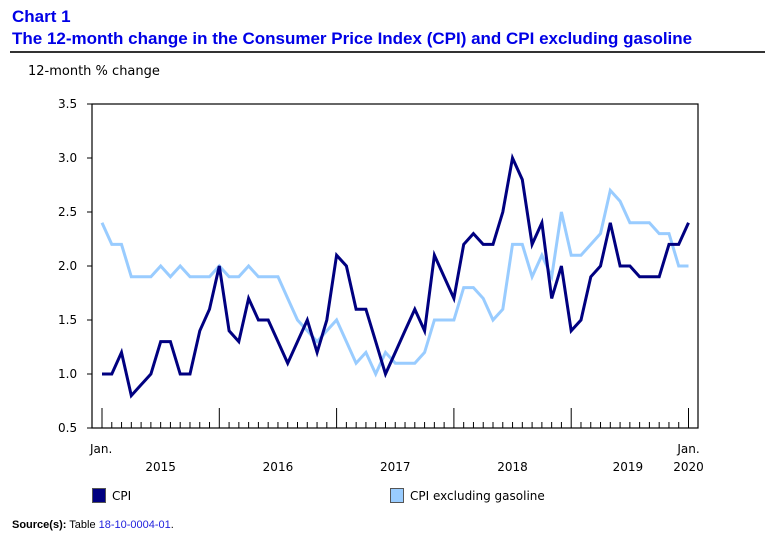  I want to click on source-table-link: 18-10-0004-01, so click(134, 525).